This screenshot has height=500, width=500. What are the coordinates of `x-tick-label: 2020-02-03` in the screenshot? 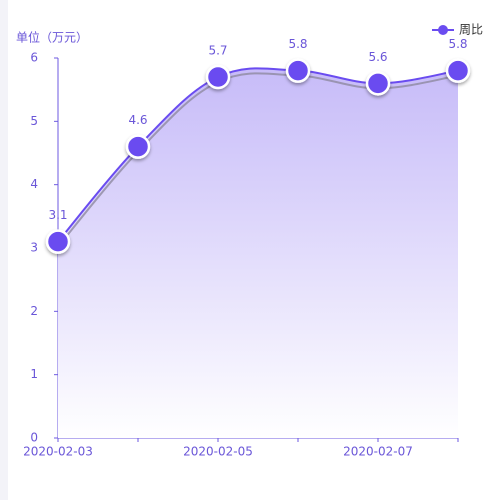 It's located at (58, 452).